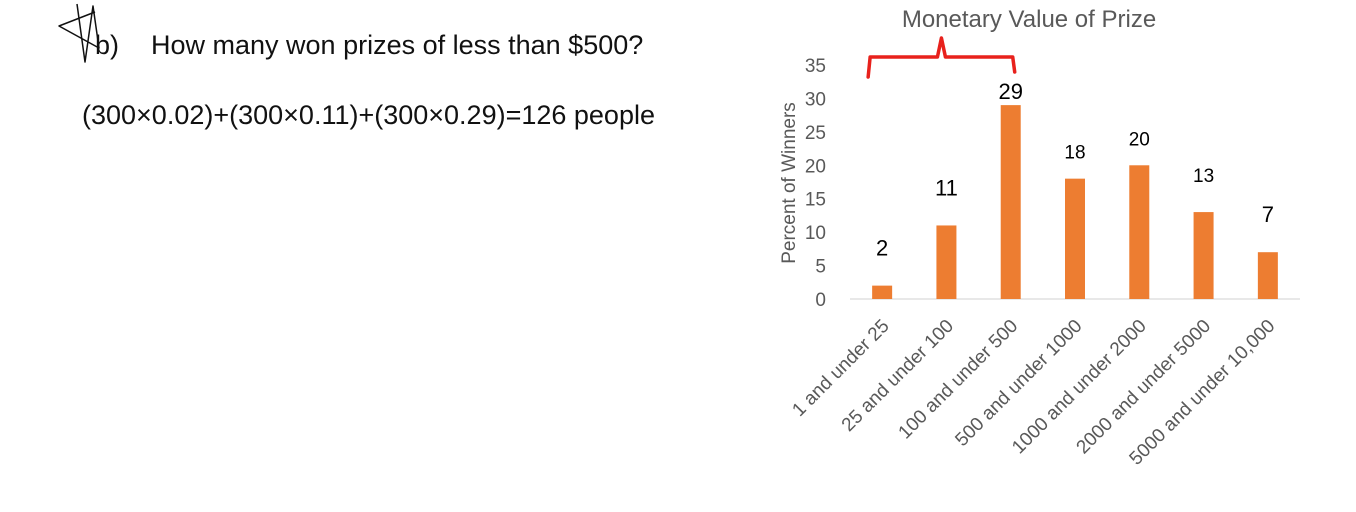 The height and width of the screenshot is (512, 1356). I want to click on question-line: b) How many won prizes of less than $500?, so click(369, 45).